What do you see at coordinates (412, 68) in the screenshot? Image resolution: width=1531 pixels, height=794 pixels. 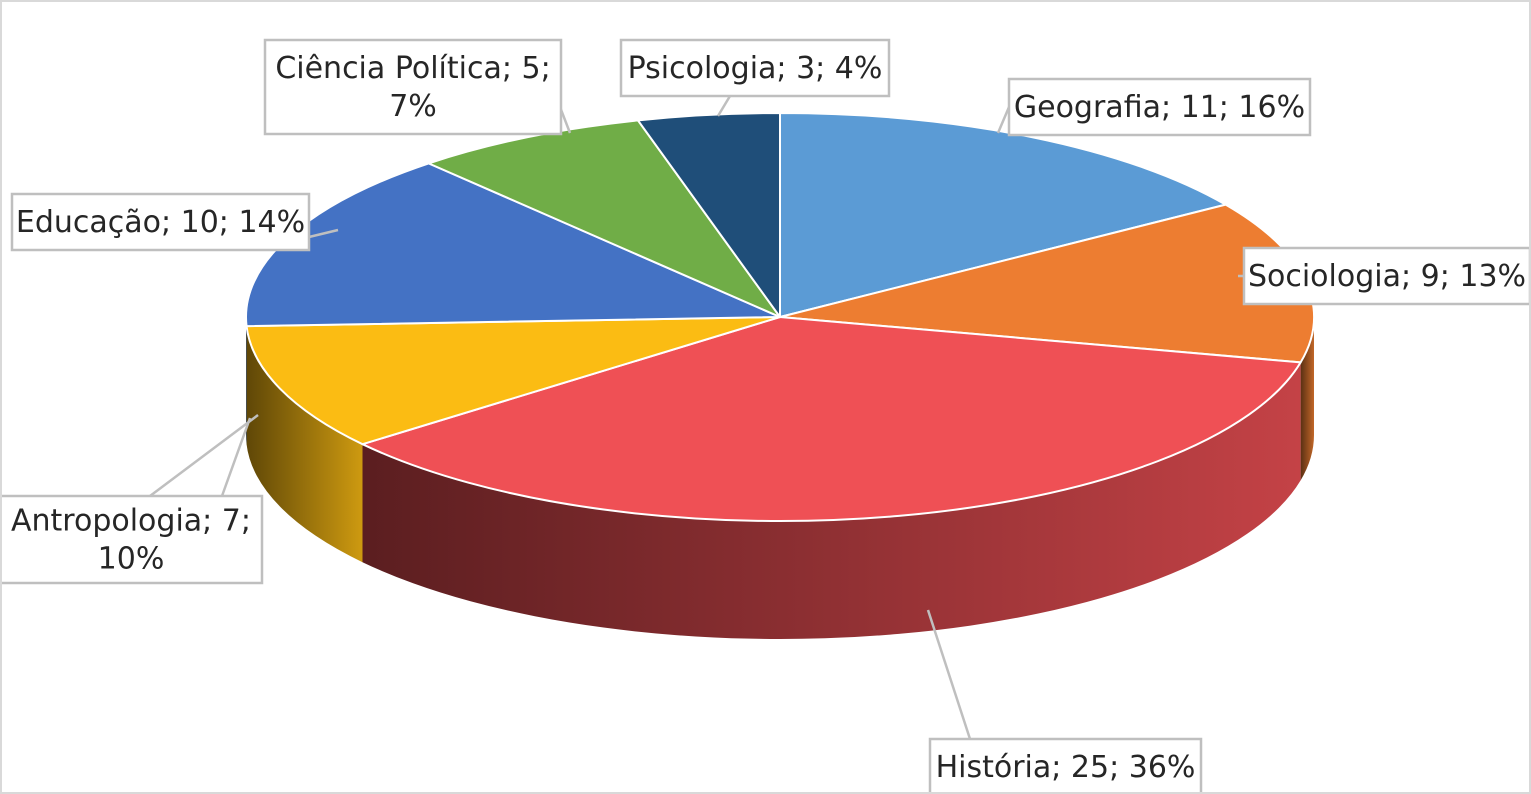 I see `data-label: Ciência Política; 5;` at bounding box center [412, 68].